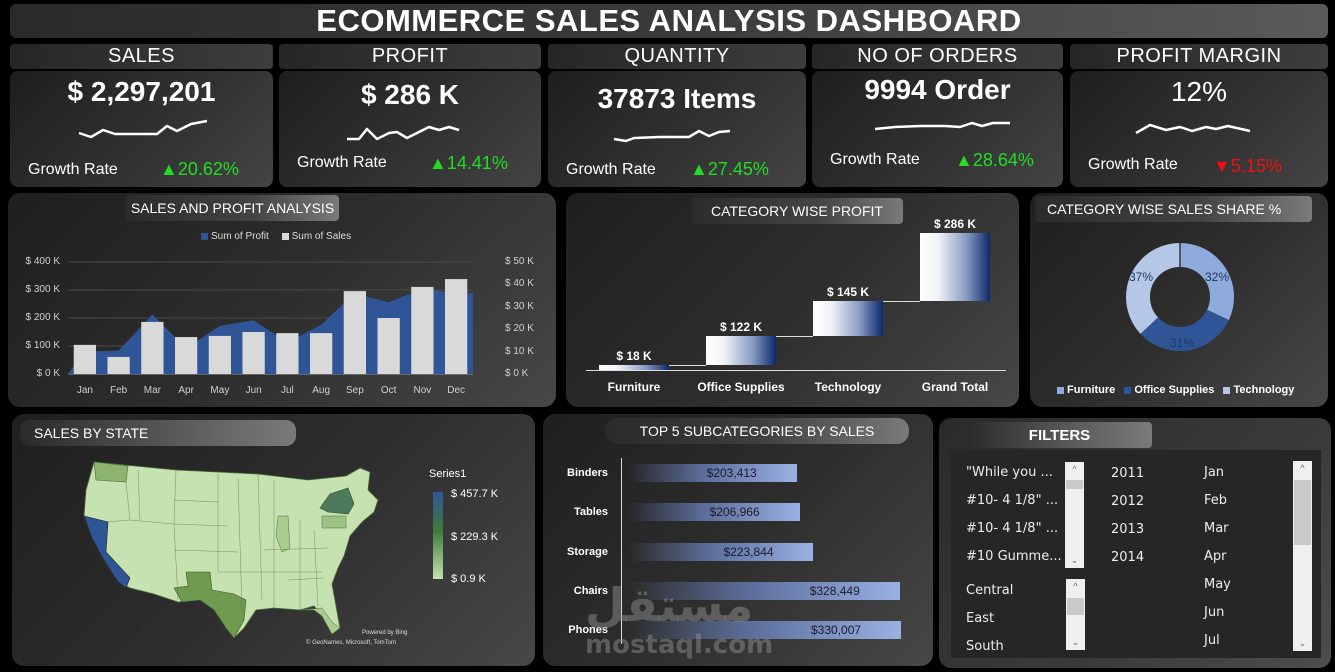  What do you see at coordinates (741, 327) in the screenshot?
I see `waterfall-value-label: $ 122 K` at bounding box center [741, 327].